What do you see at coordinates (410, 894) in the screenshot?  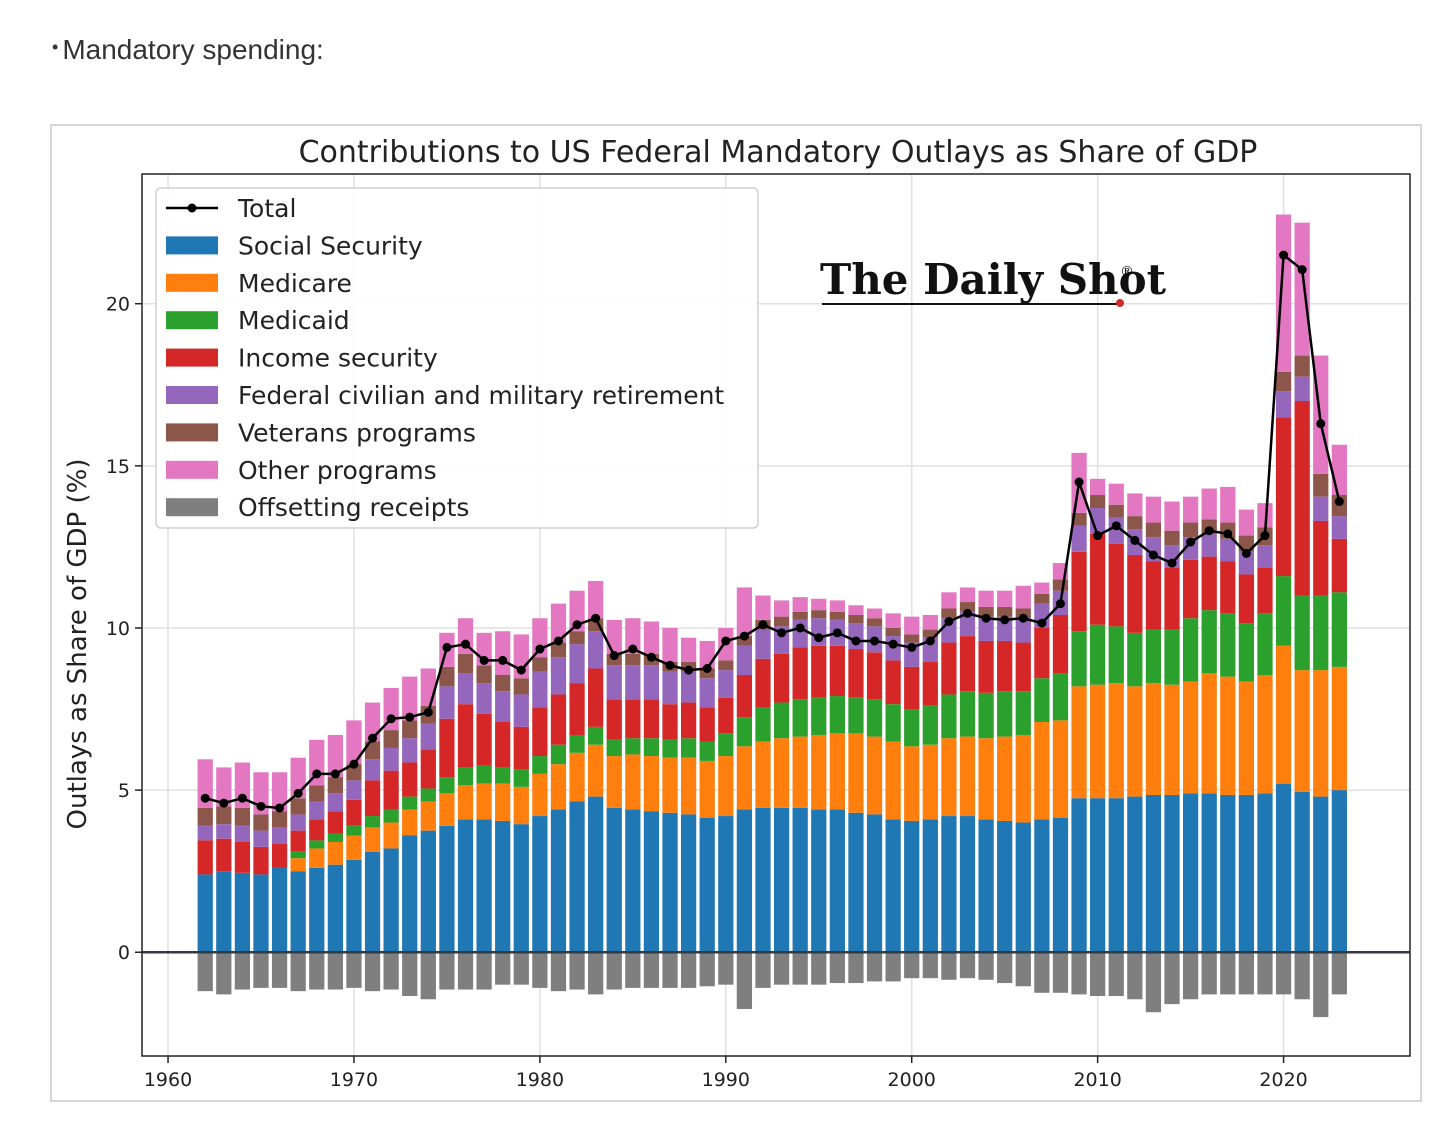 I see `bar-social-security-1973` at bounding box center [410, 894].